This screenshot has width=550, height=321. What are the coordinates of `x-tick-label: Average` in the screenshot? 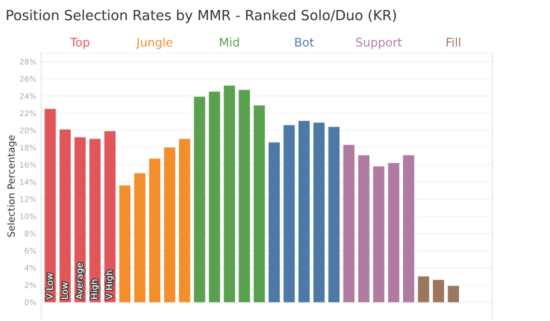 It's located at (80, 281).